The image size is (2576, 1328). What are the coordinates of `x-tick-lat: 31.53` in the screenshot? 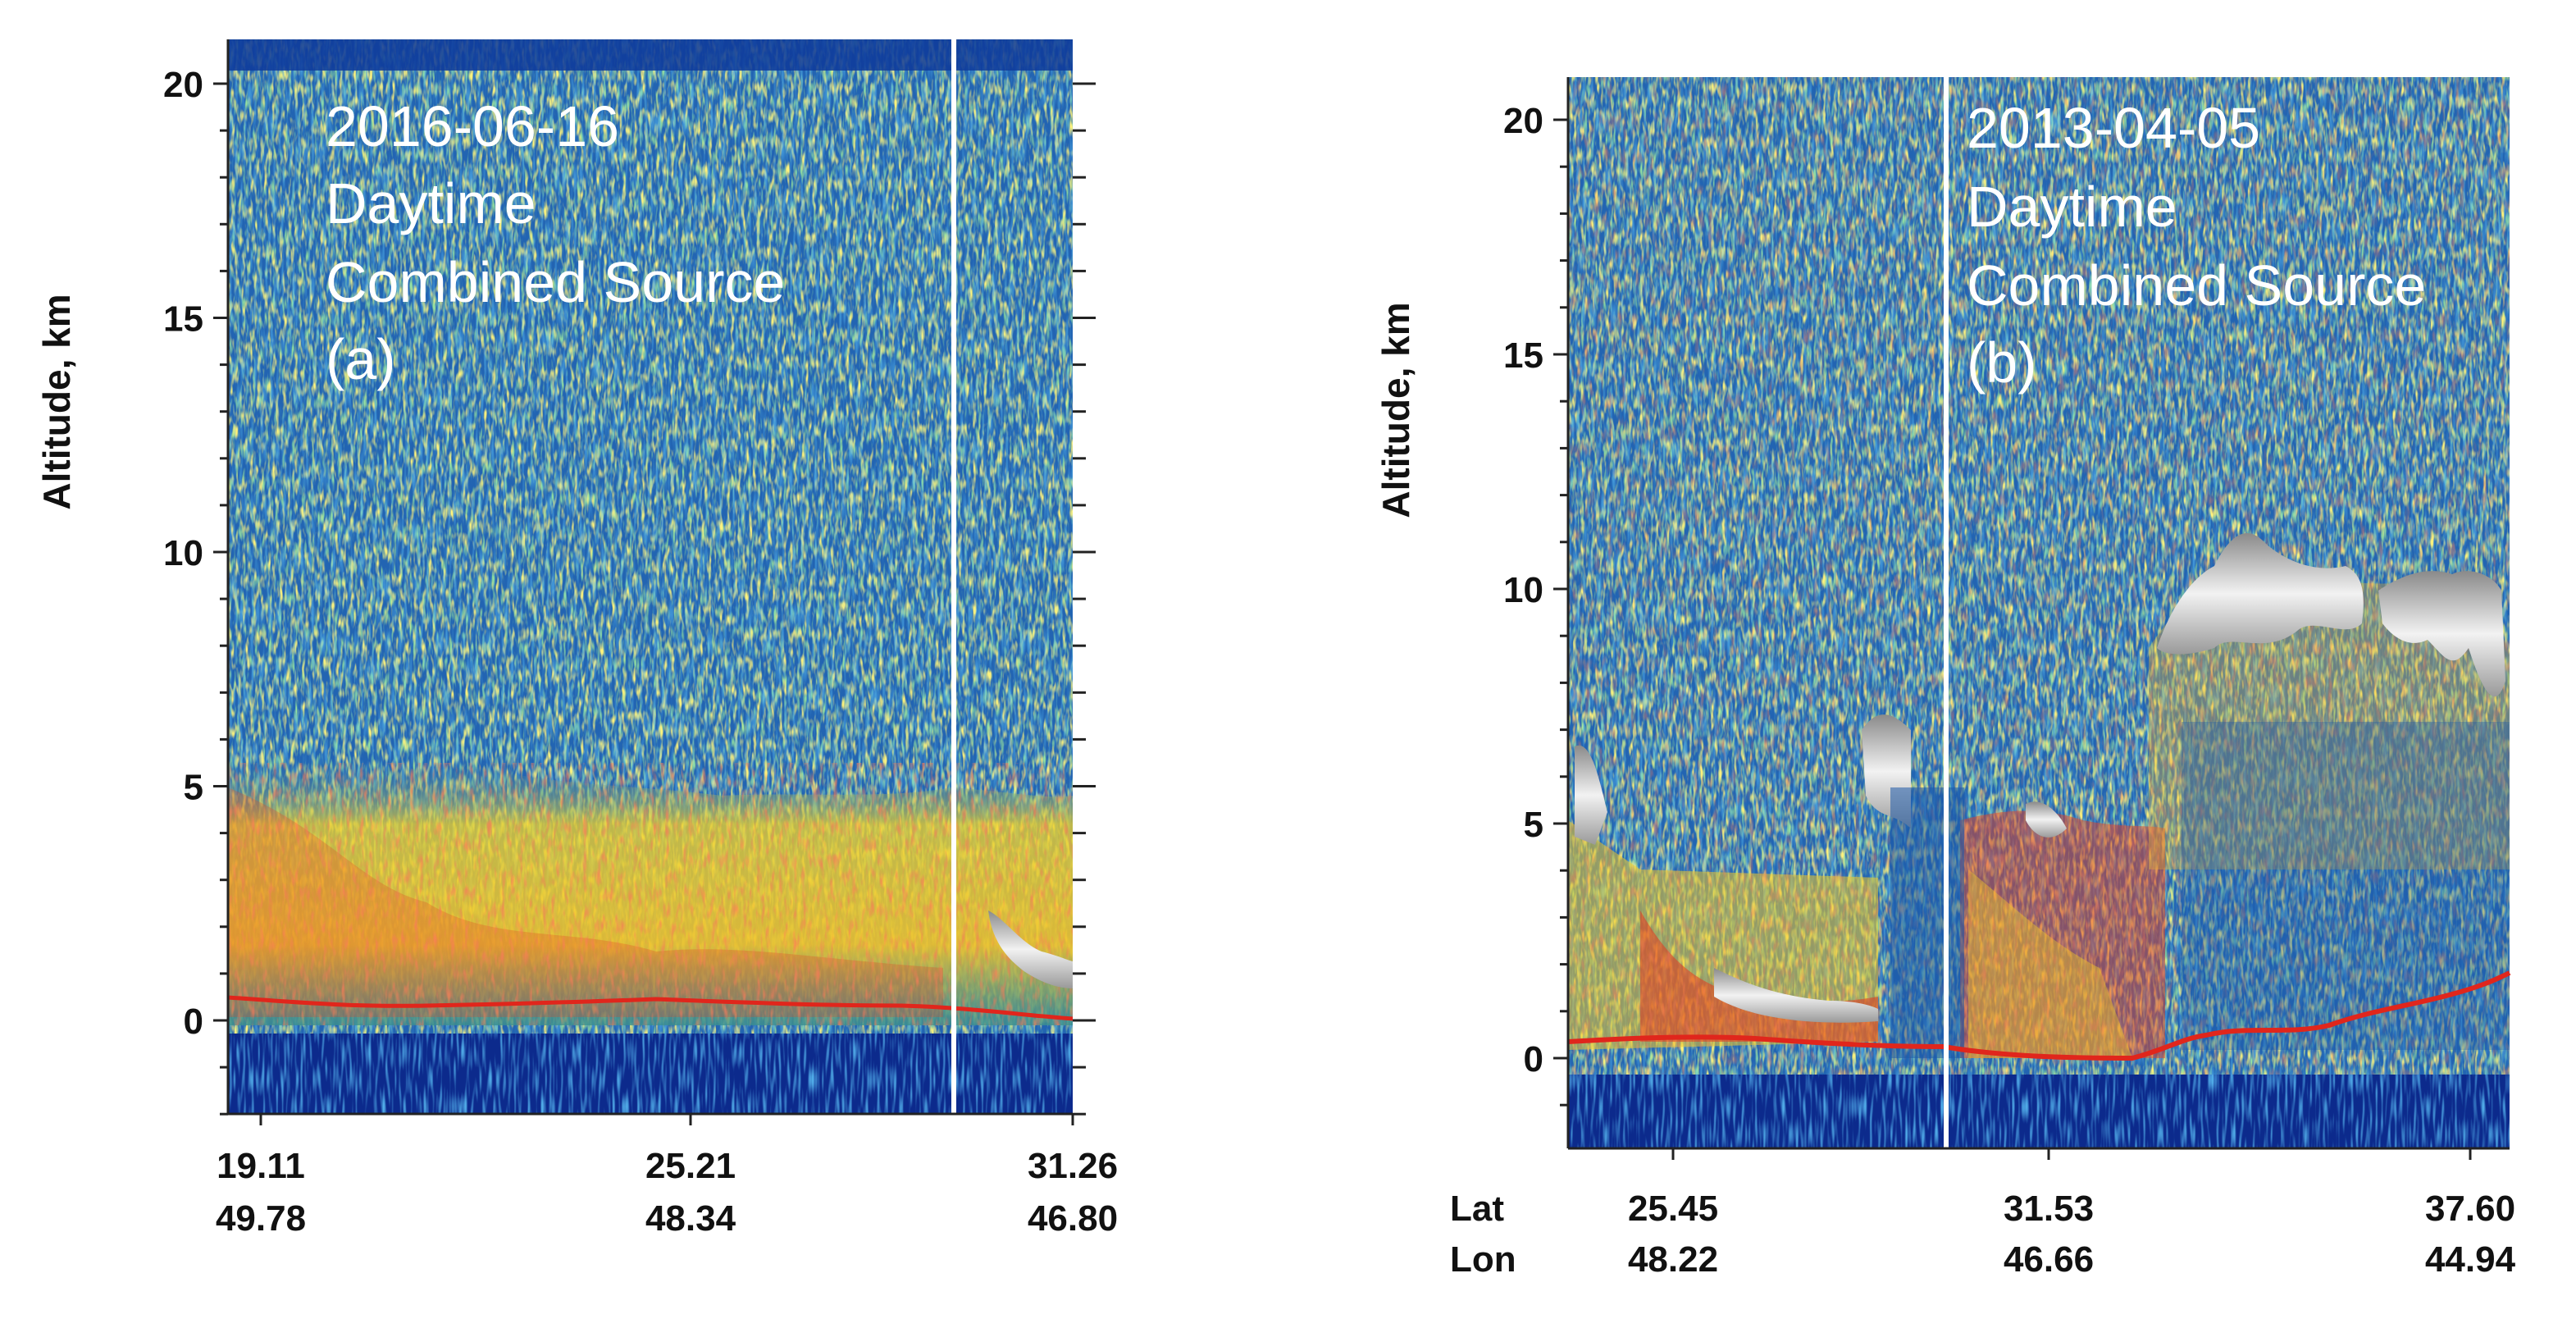 It's located at (2049, 1209).